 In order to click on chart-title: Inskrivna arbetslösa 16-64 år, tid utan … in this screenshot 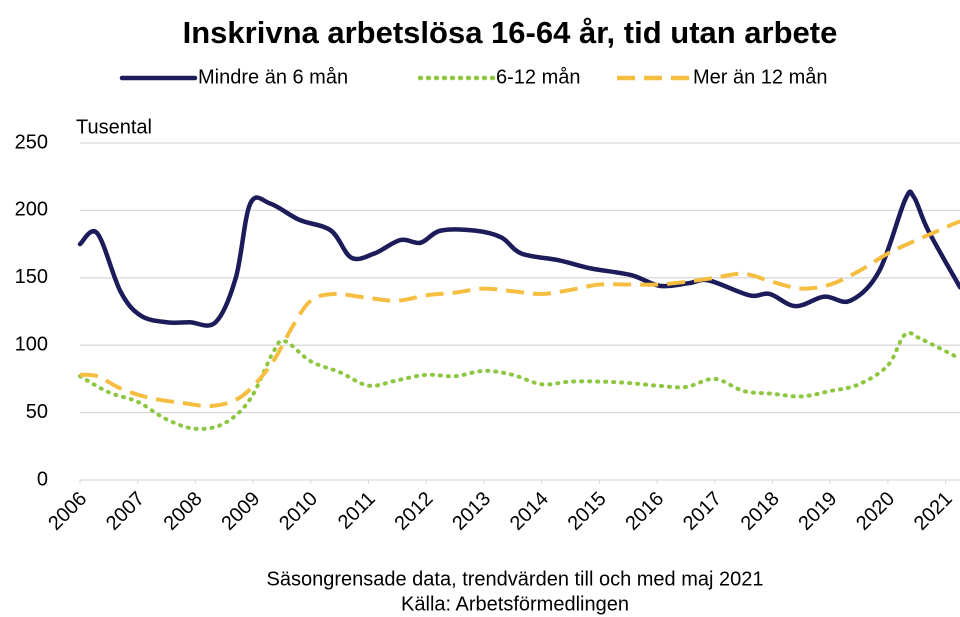, I will do `click(510, 32)`.